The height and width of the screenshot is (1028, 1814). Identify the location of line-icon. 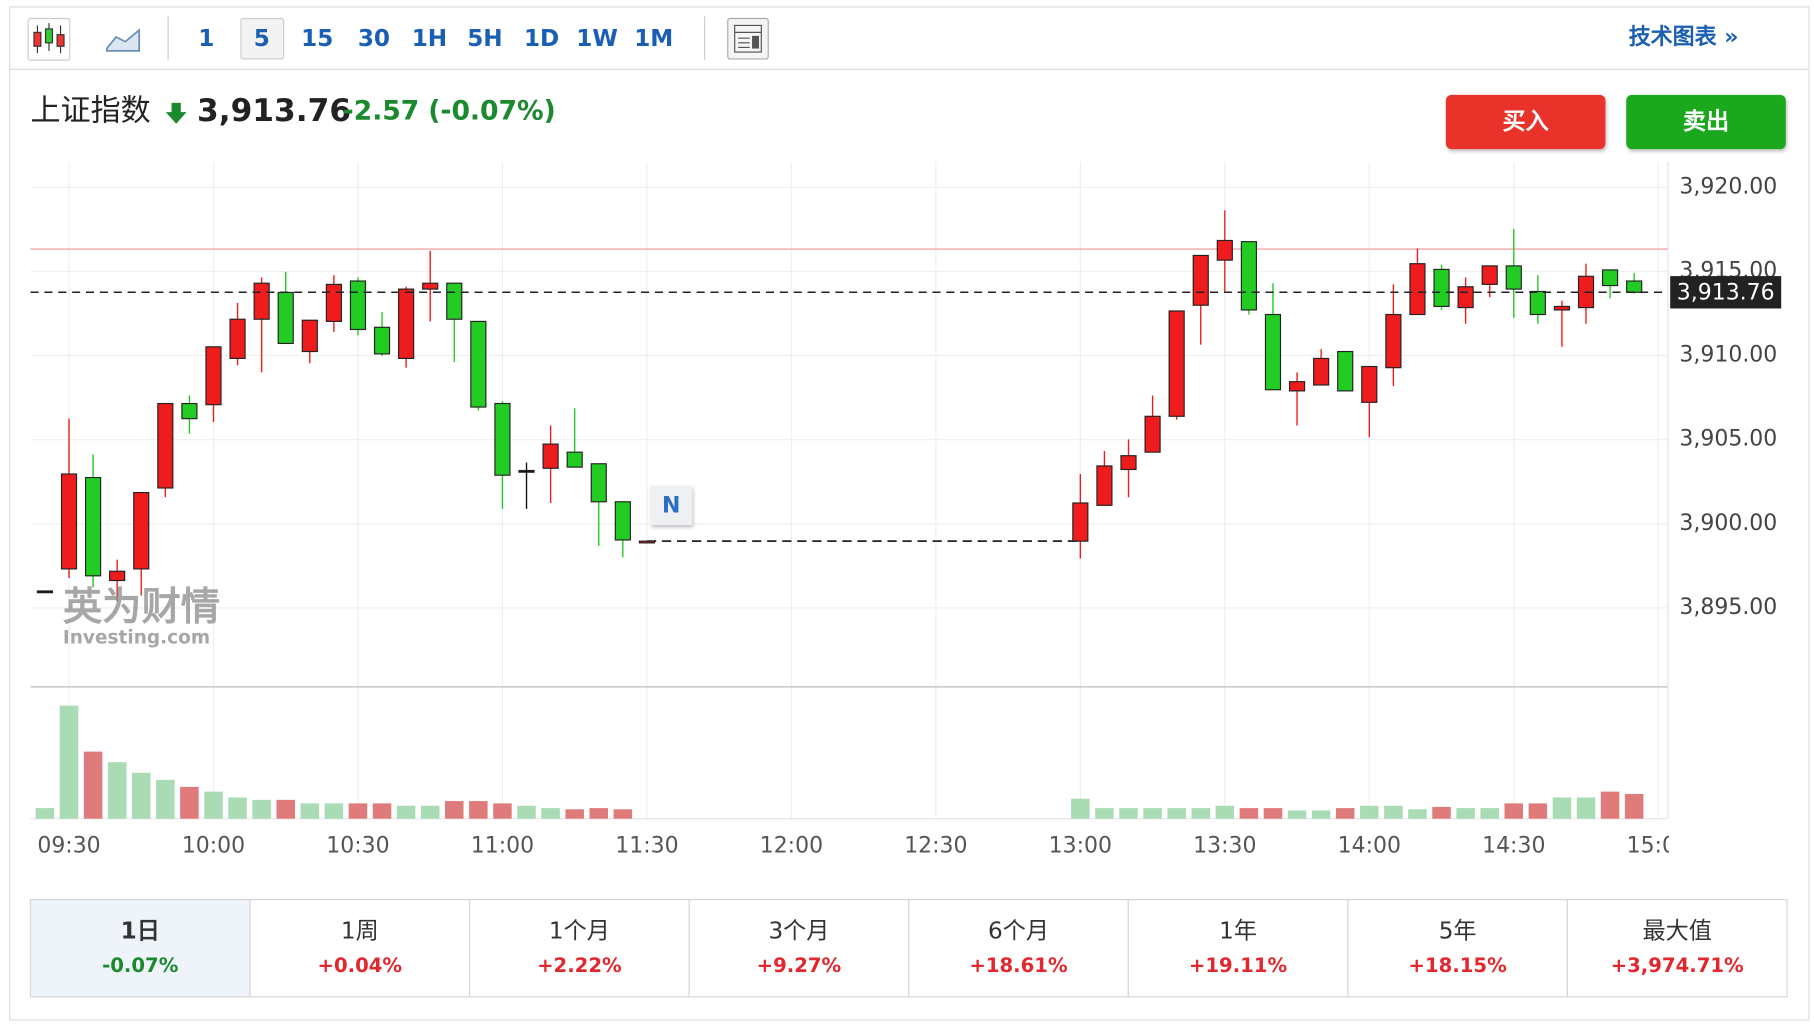
(123, 40).